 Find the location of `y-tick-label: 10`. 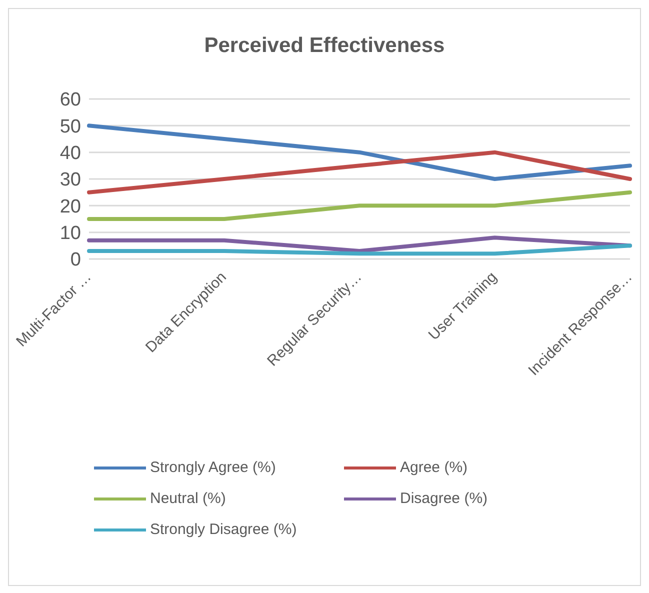

y-tick-label: 10 is located at coordinates (70, 233).